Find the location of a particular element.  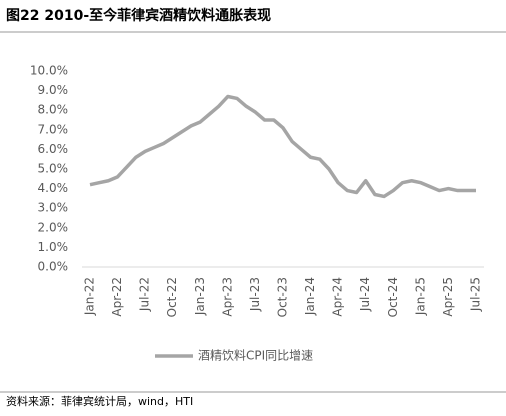

y-tick-label: 2.0% is located at coordinates (53, 227).